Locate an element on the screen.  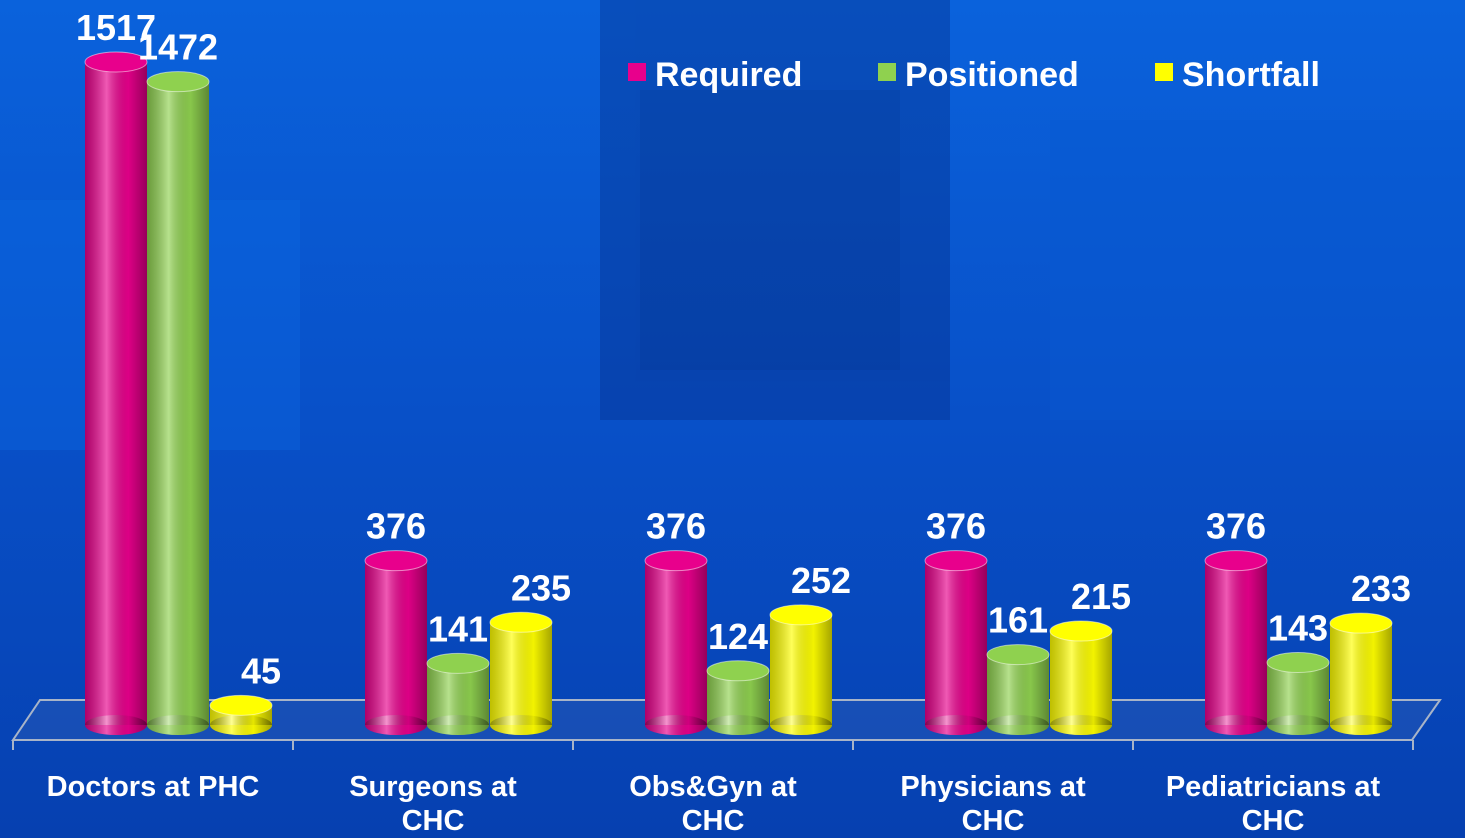
legend-label: Required is located at coordinates (728, 75).